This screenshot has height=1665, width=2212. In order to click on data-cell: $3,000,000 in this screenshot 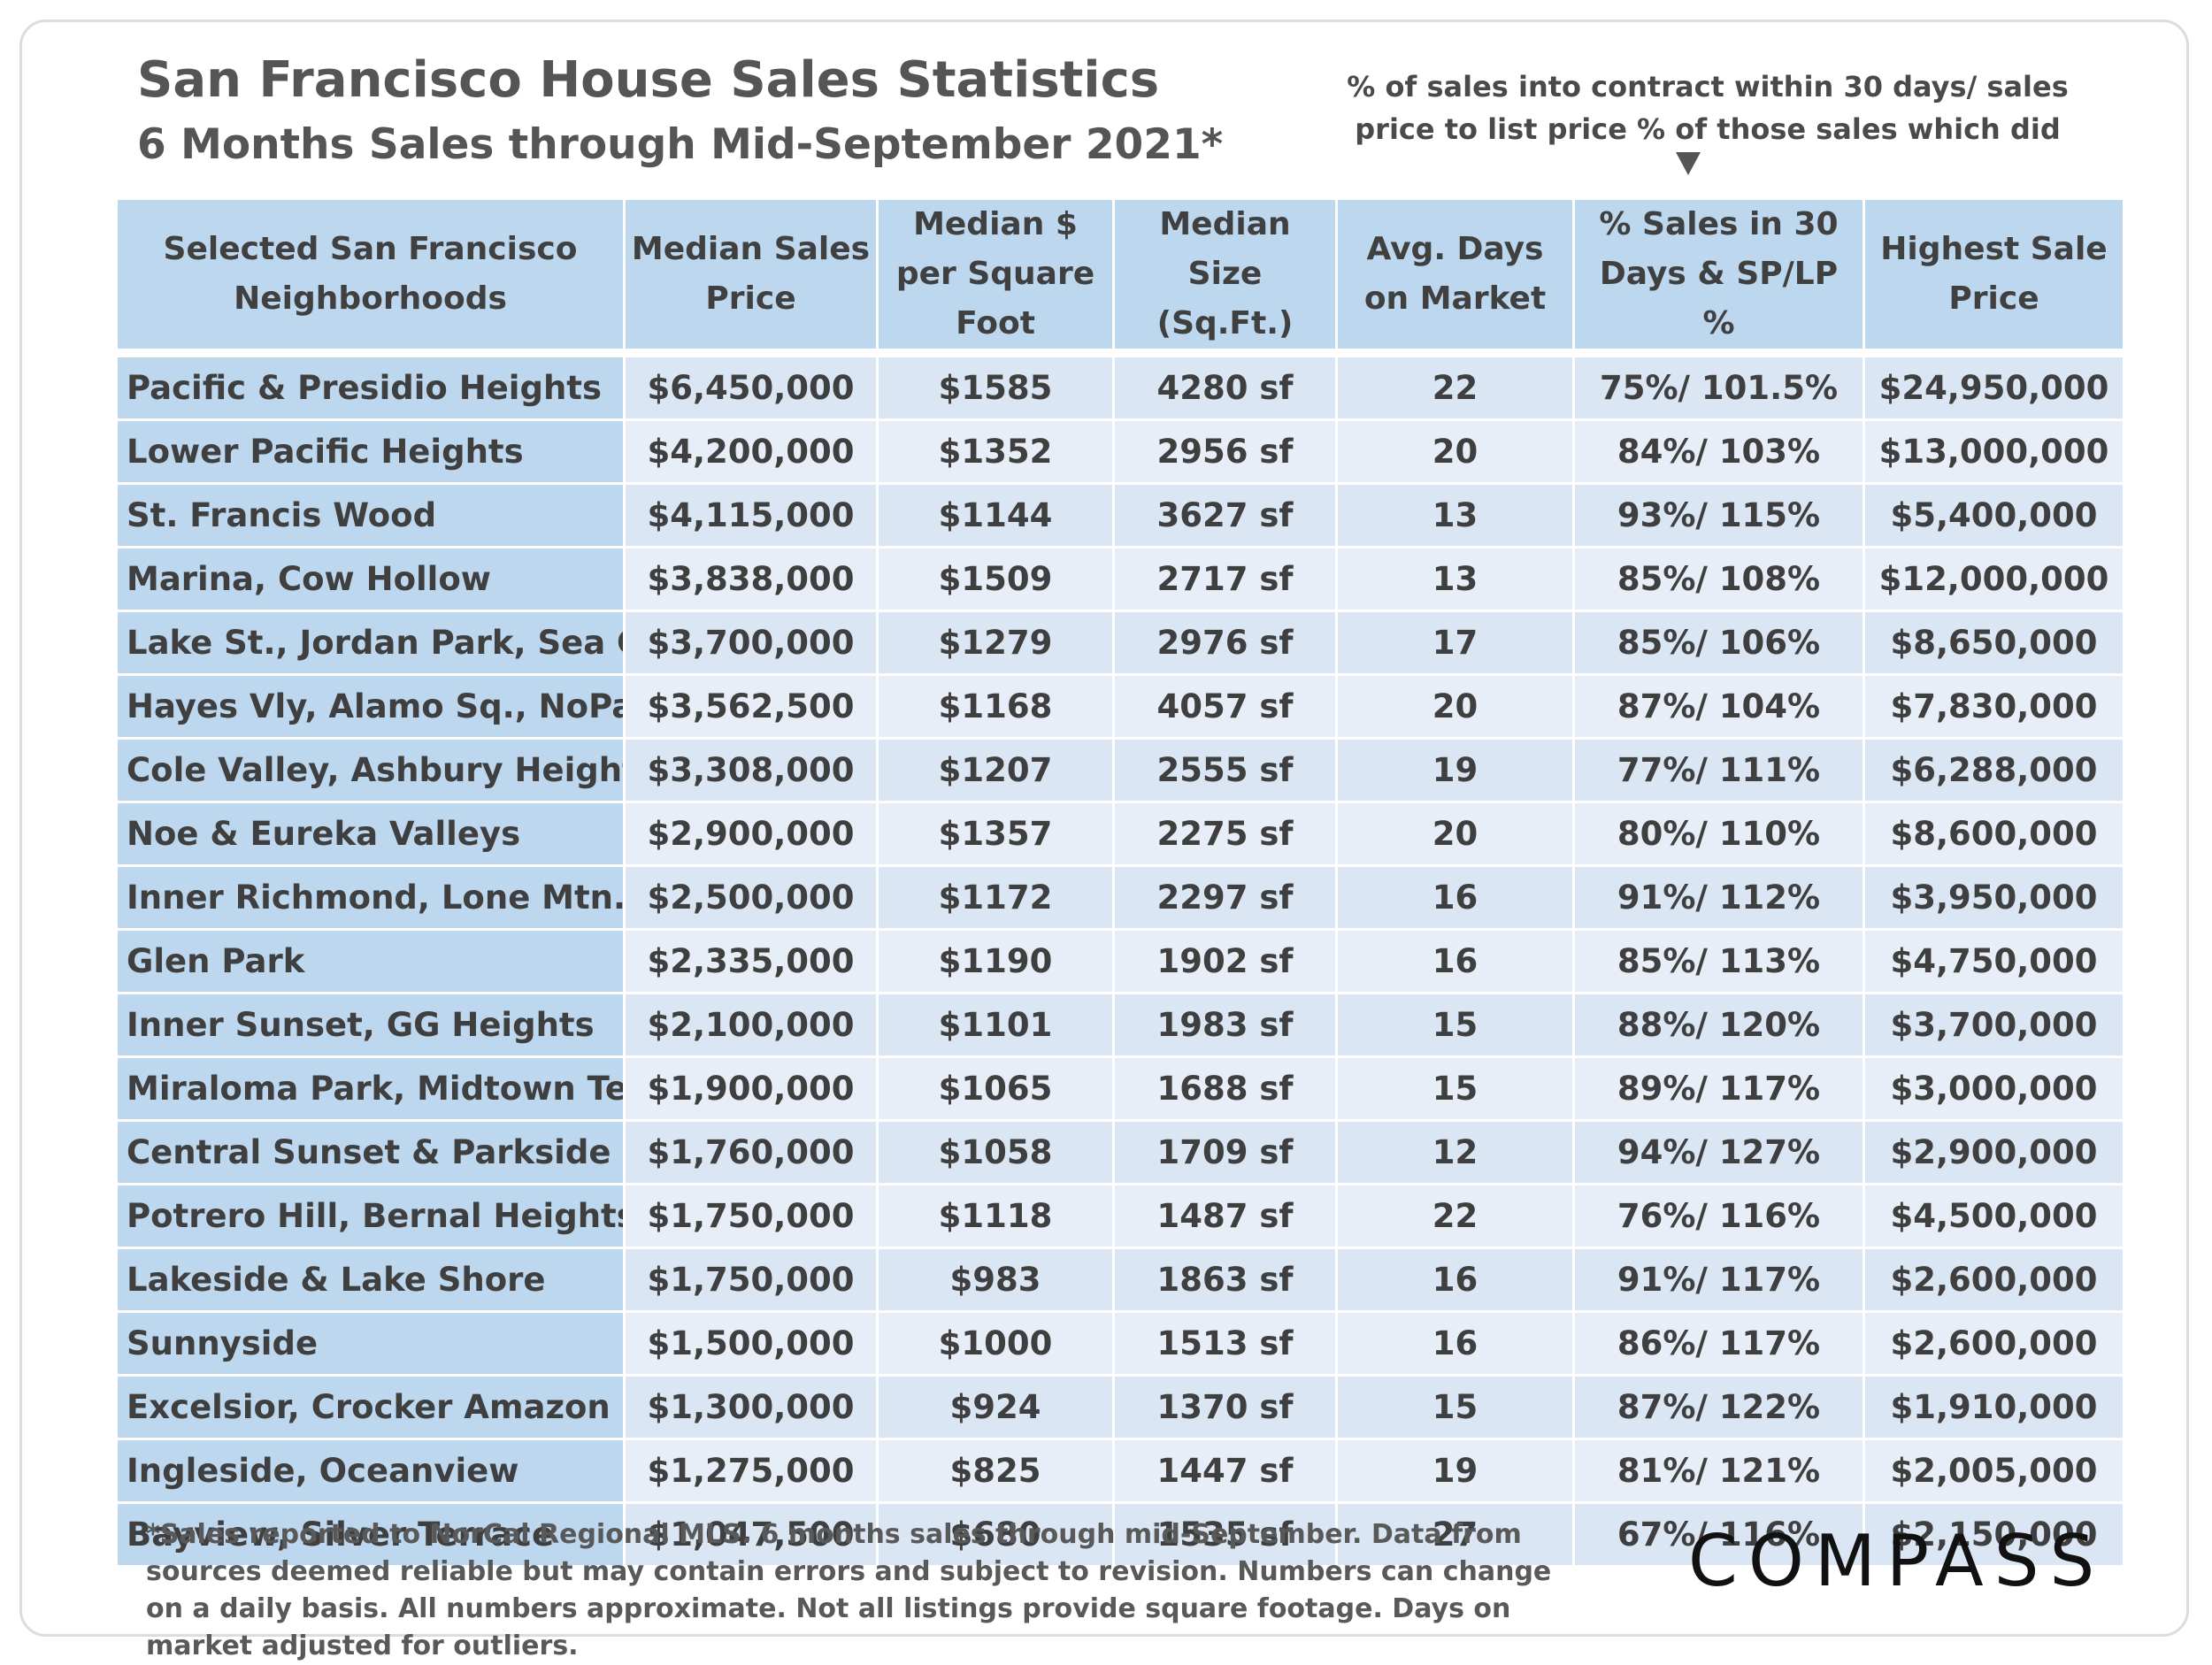, I will do `click(1994, 1090)`.